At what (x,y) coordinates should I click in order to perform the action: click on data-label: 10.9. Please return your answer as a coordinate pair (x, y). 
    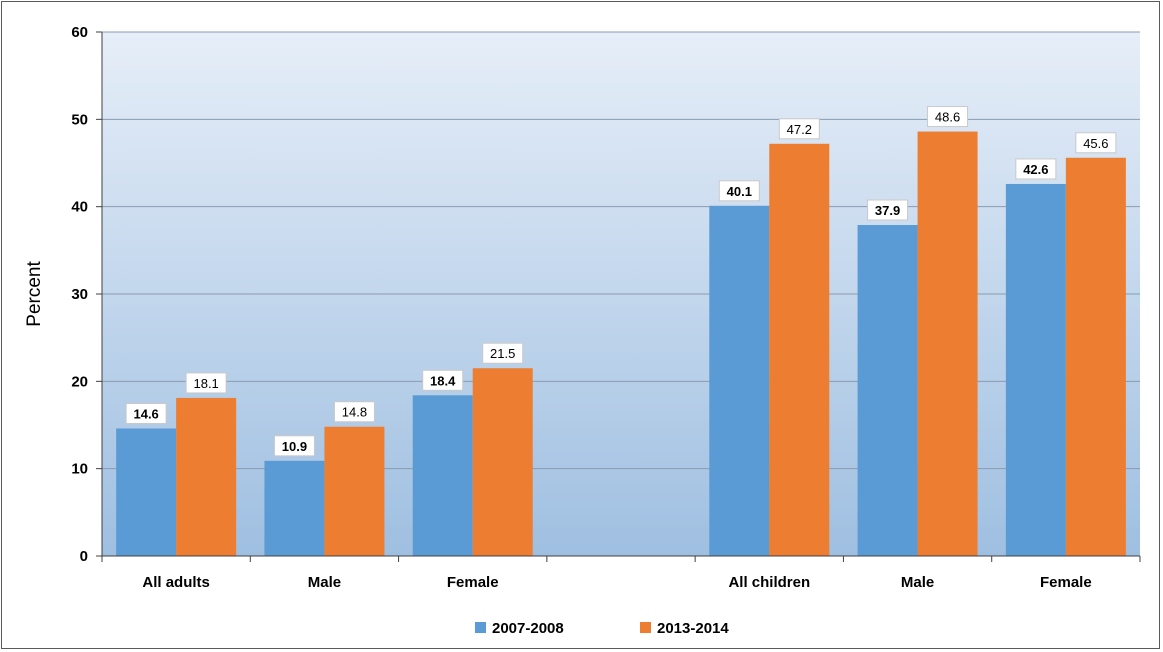
    Looking at the image, I should click on (294, 446).